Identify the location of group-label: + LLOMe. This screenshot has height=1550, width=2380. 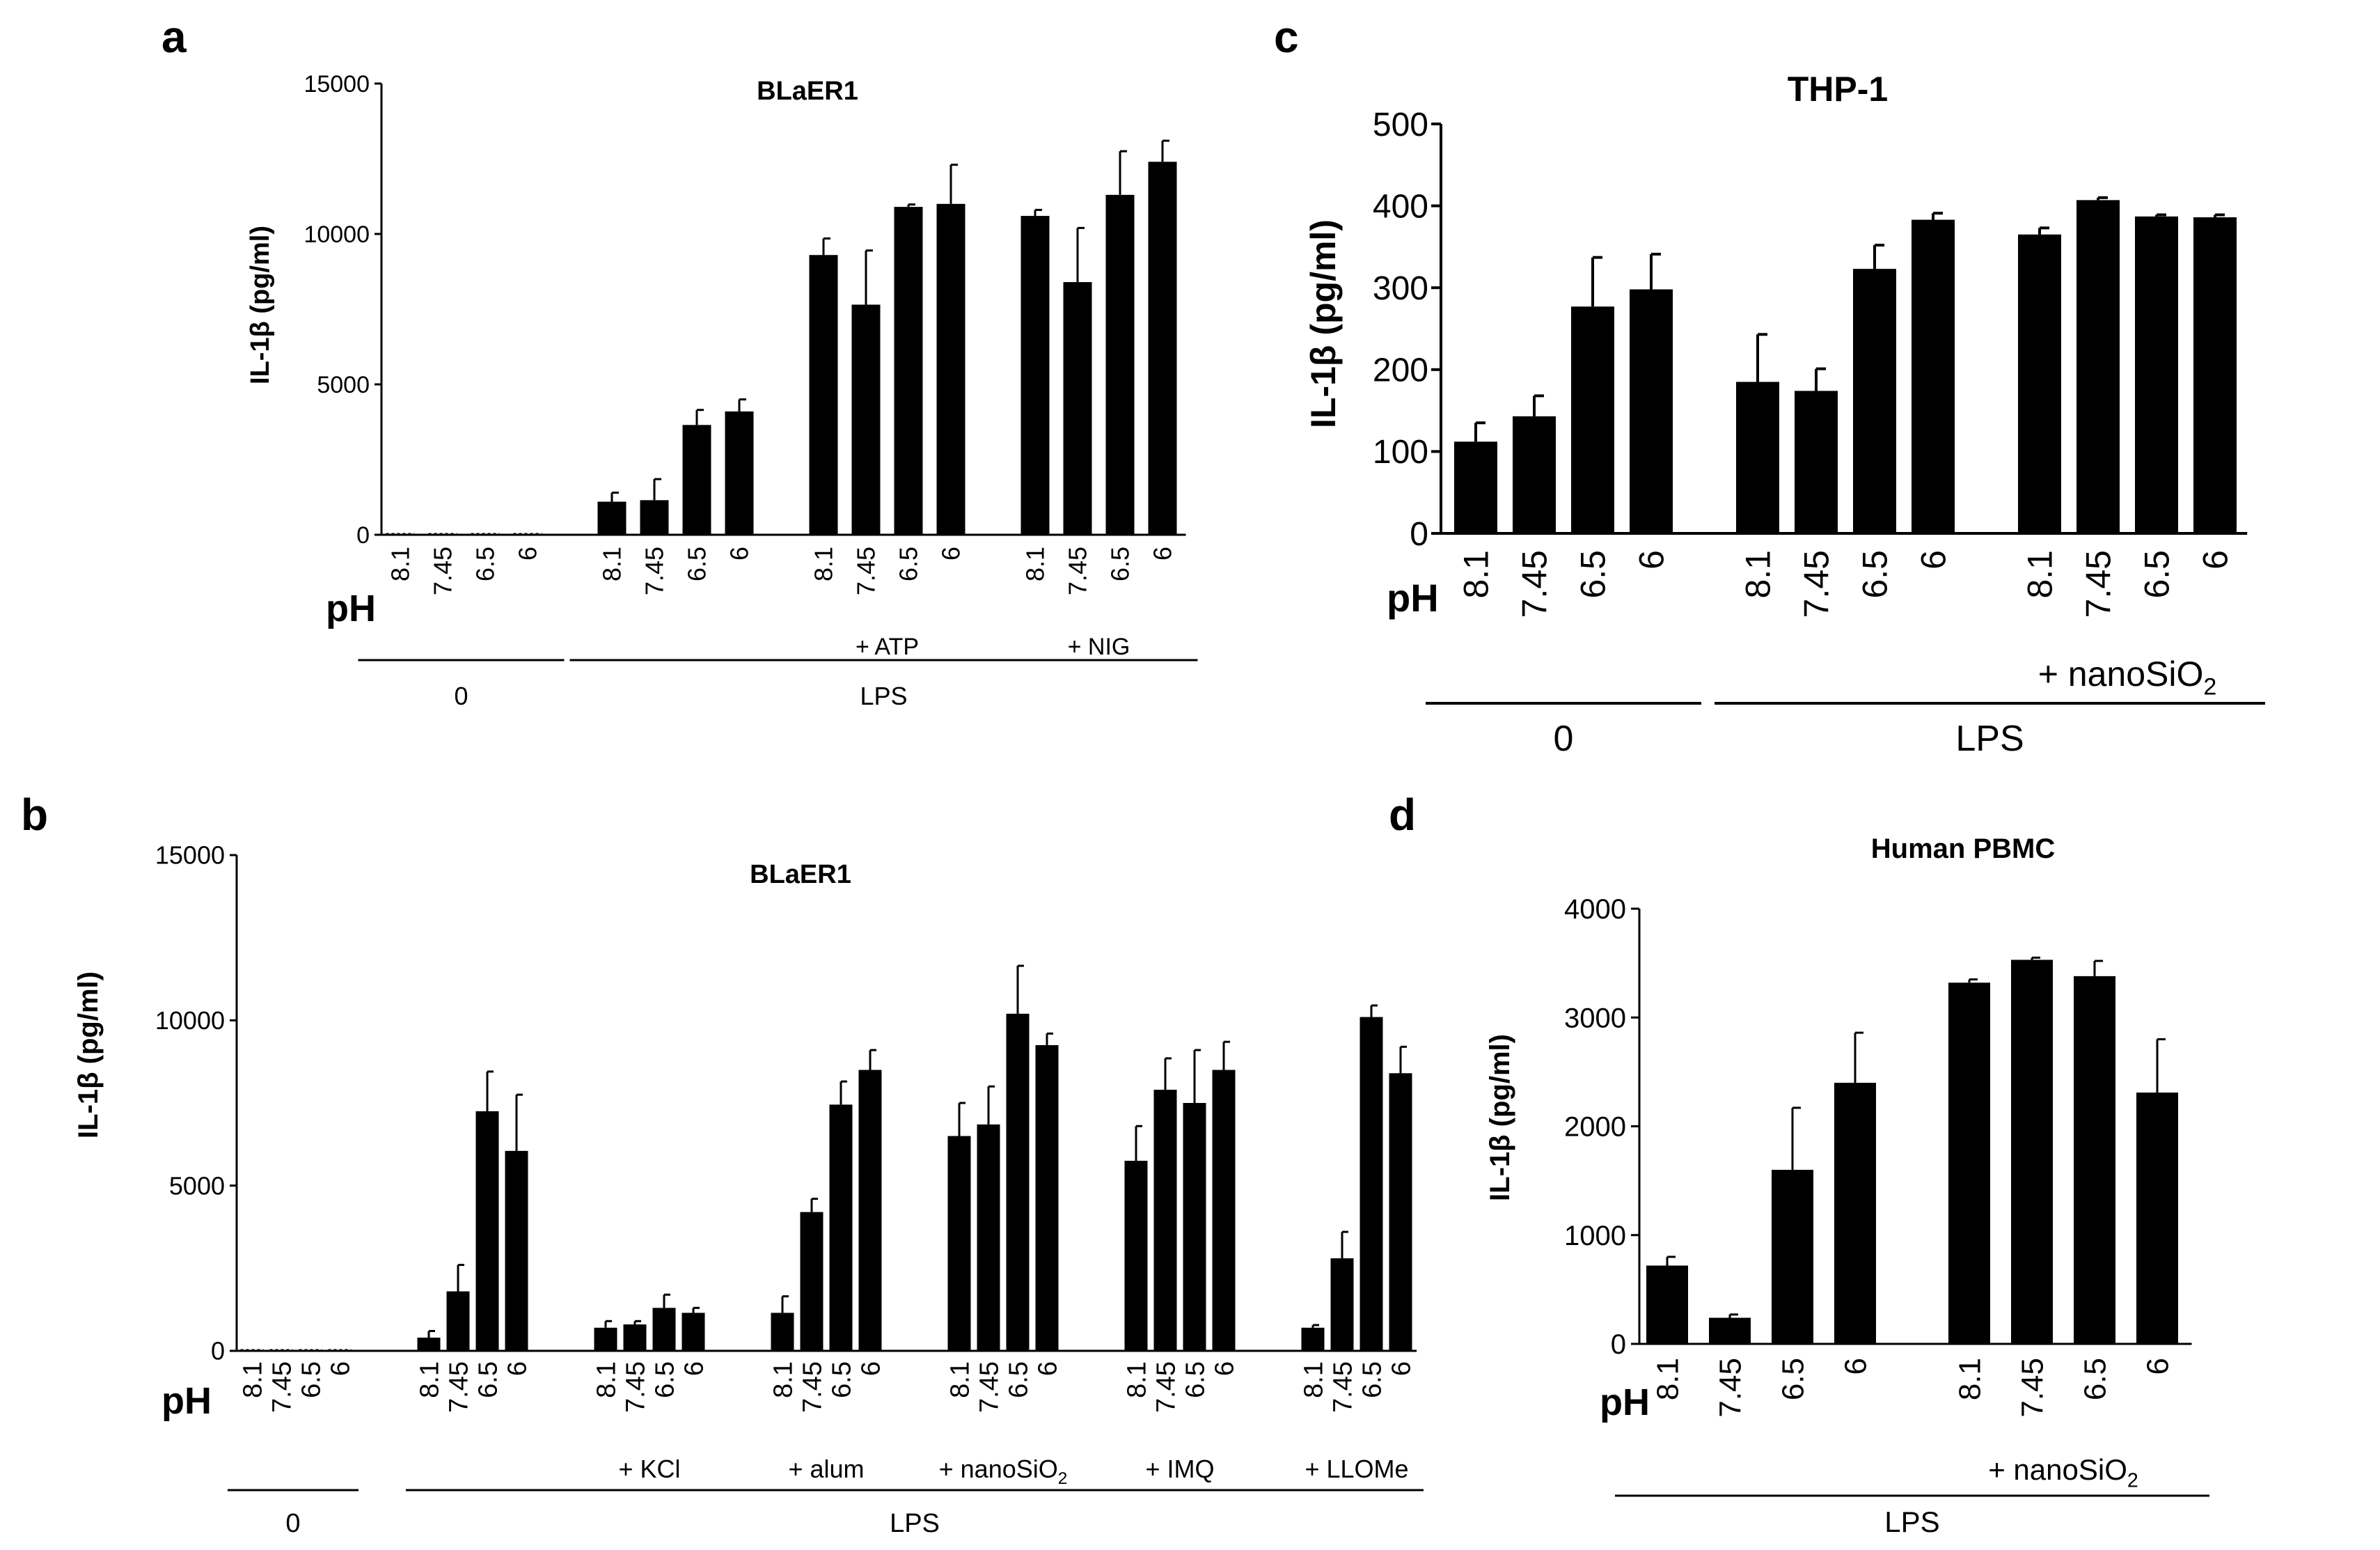
(1356, 1469).